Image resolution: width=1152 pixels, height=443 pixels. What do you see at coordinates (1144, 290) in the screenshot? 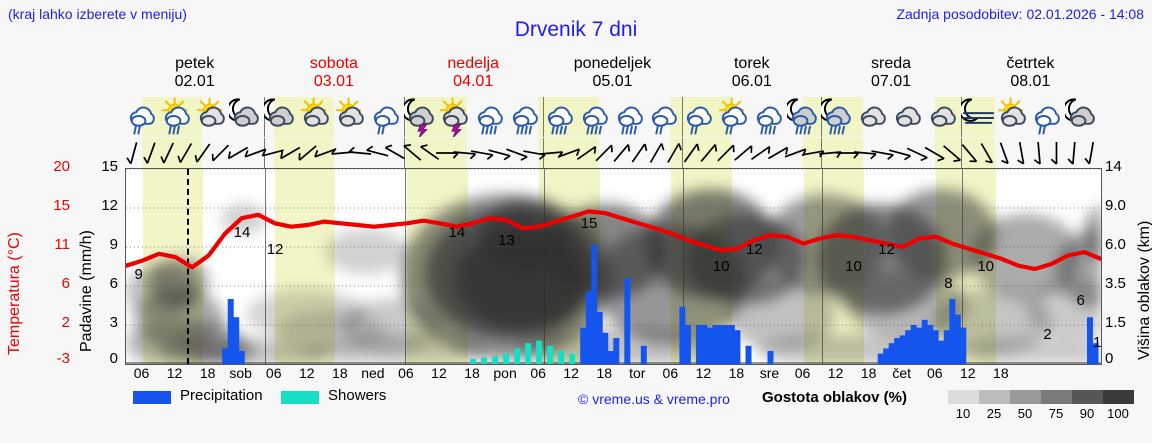
I see `cloudheight-axis-title: Višina oblakov (km)` at bounding box center [1144, 290].